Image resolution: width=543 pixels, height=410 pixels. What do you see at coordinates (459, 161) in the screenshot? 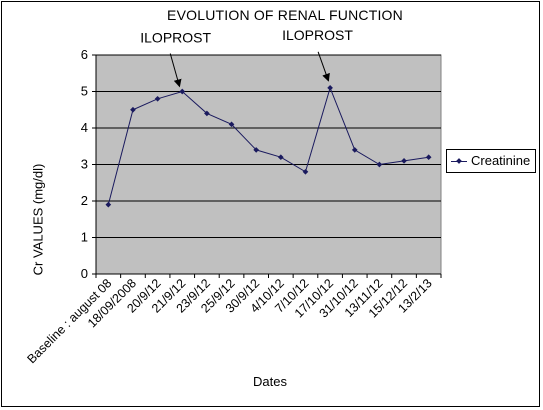
I see `legend-marker` at bounding box center [459, 161].